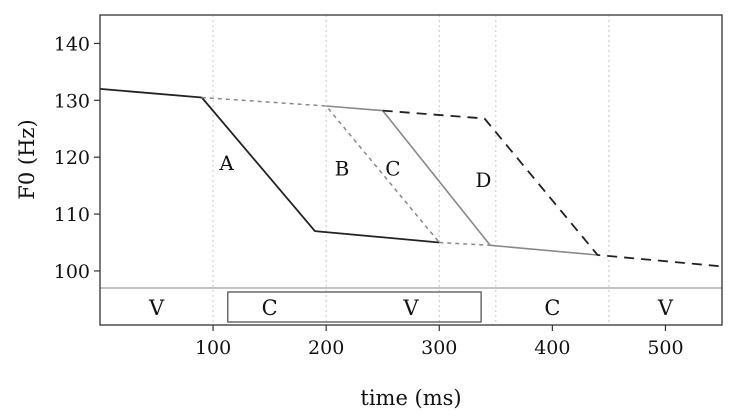 This screenshot has height=420, width=734. What do you see at coordinates (552, 348) in the screenshot?
I see `x-tick-label-400: 400` at bounding box center [552, 348].